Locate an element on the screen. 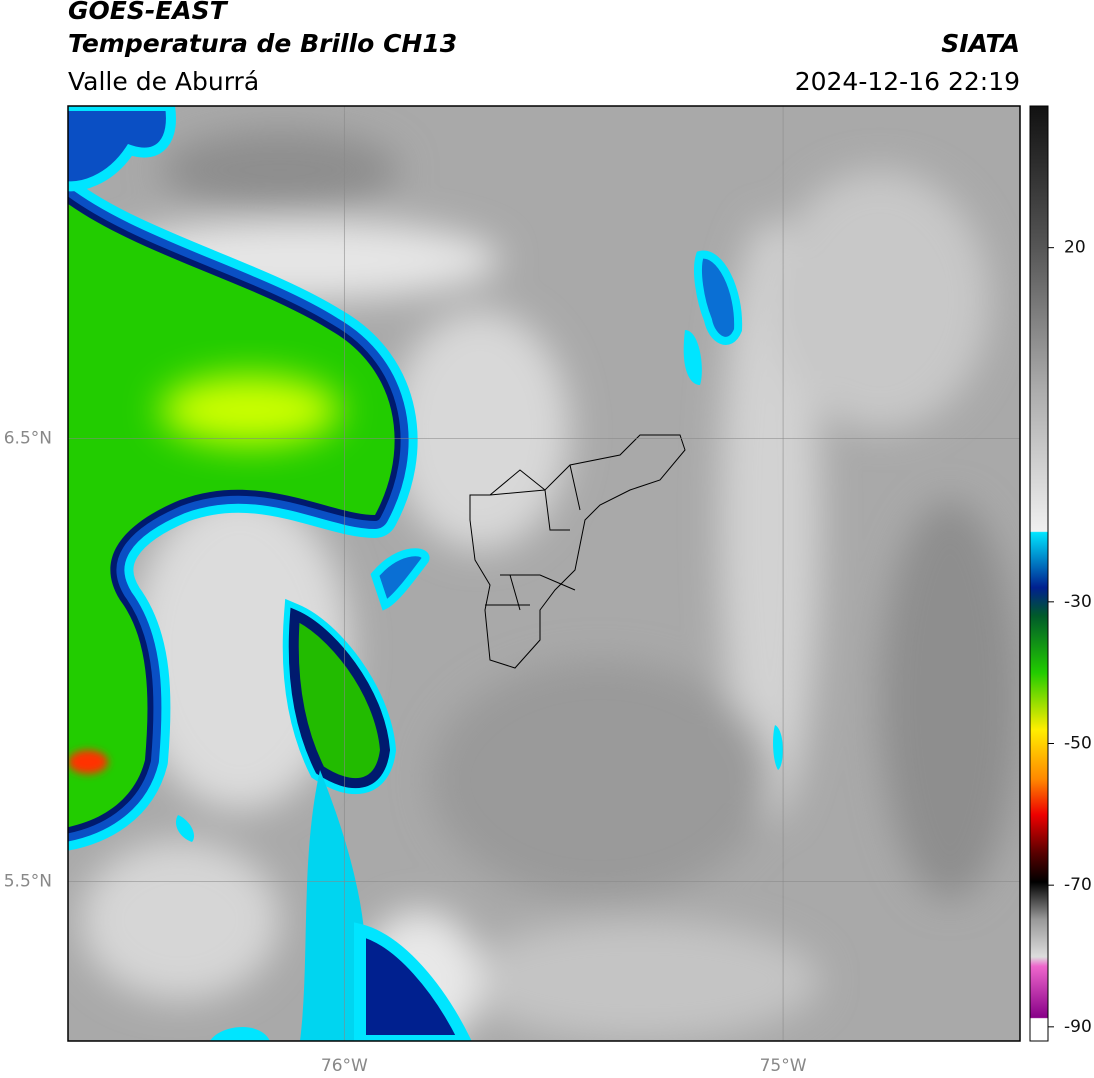  colorbar-tick-label: -90 is located at coordinates (1078, 1027).